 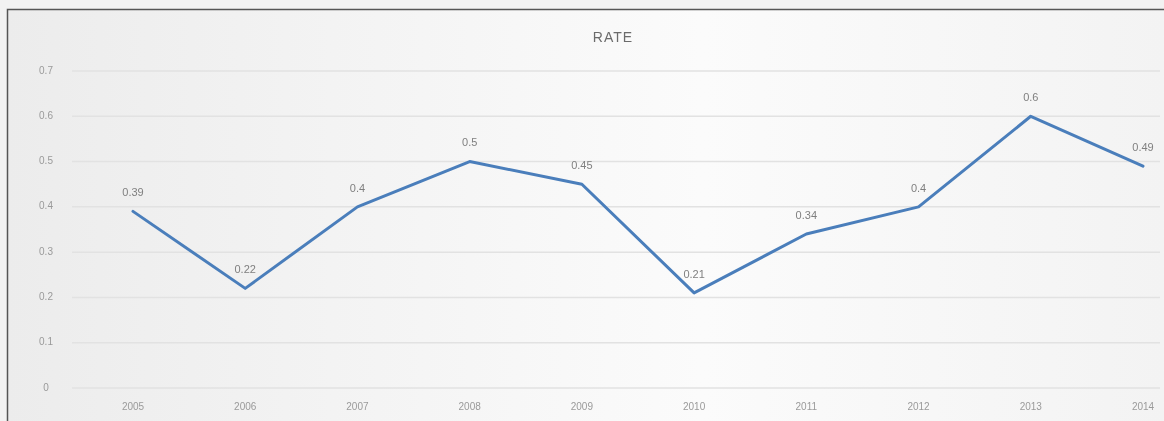 I want to click on y-tick-label: 0.7, so click(x=46, y=70).